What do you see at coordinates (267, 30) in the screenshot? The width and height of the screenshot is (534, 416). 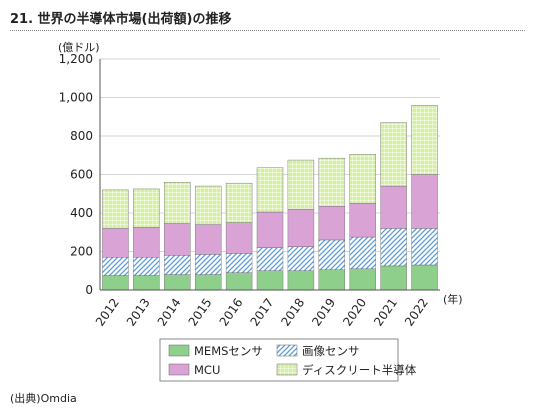 I see `title-divider` at bounding box center [267, 30].